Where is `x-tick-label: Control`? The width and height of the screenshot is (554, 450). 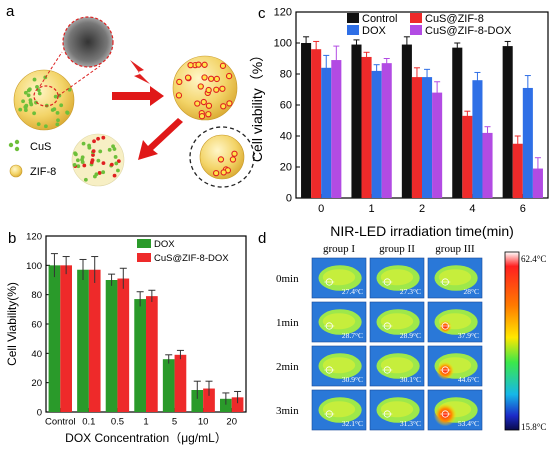 x-tick-label: Control is located at coordinates (60, 422).